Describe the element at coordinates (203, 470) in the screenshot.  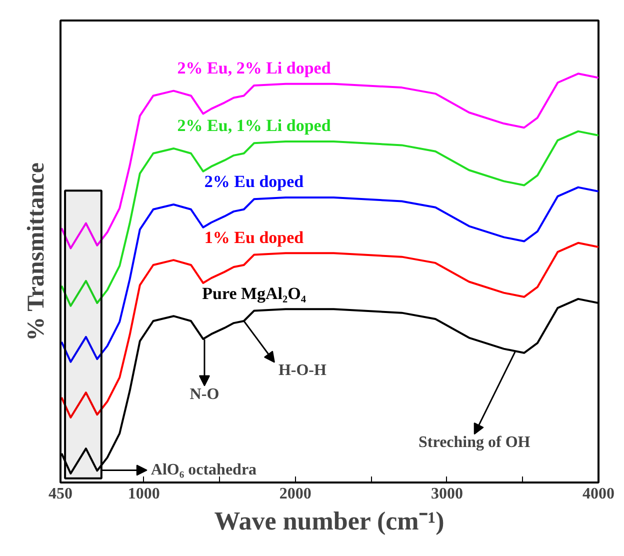
I see `band-label: AlO₆ octahedra` at that location.